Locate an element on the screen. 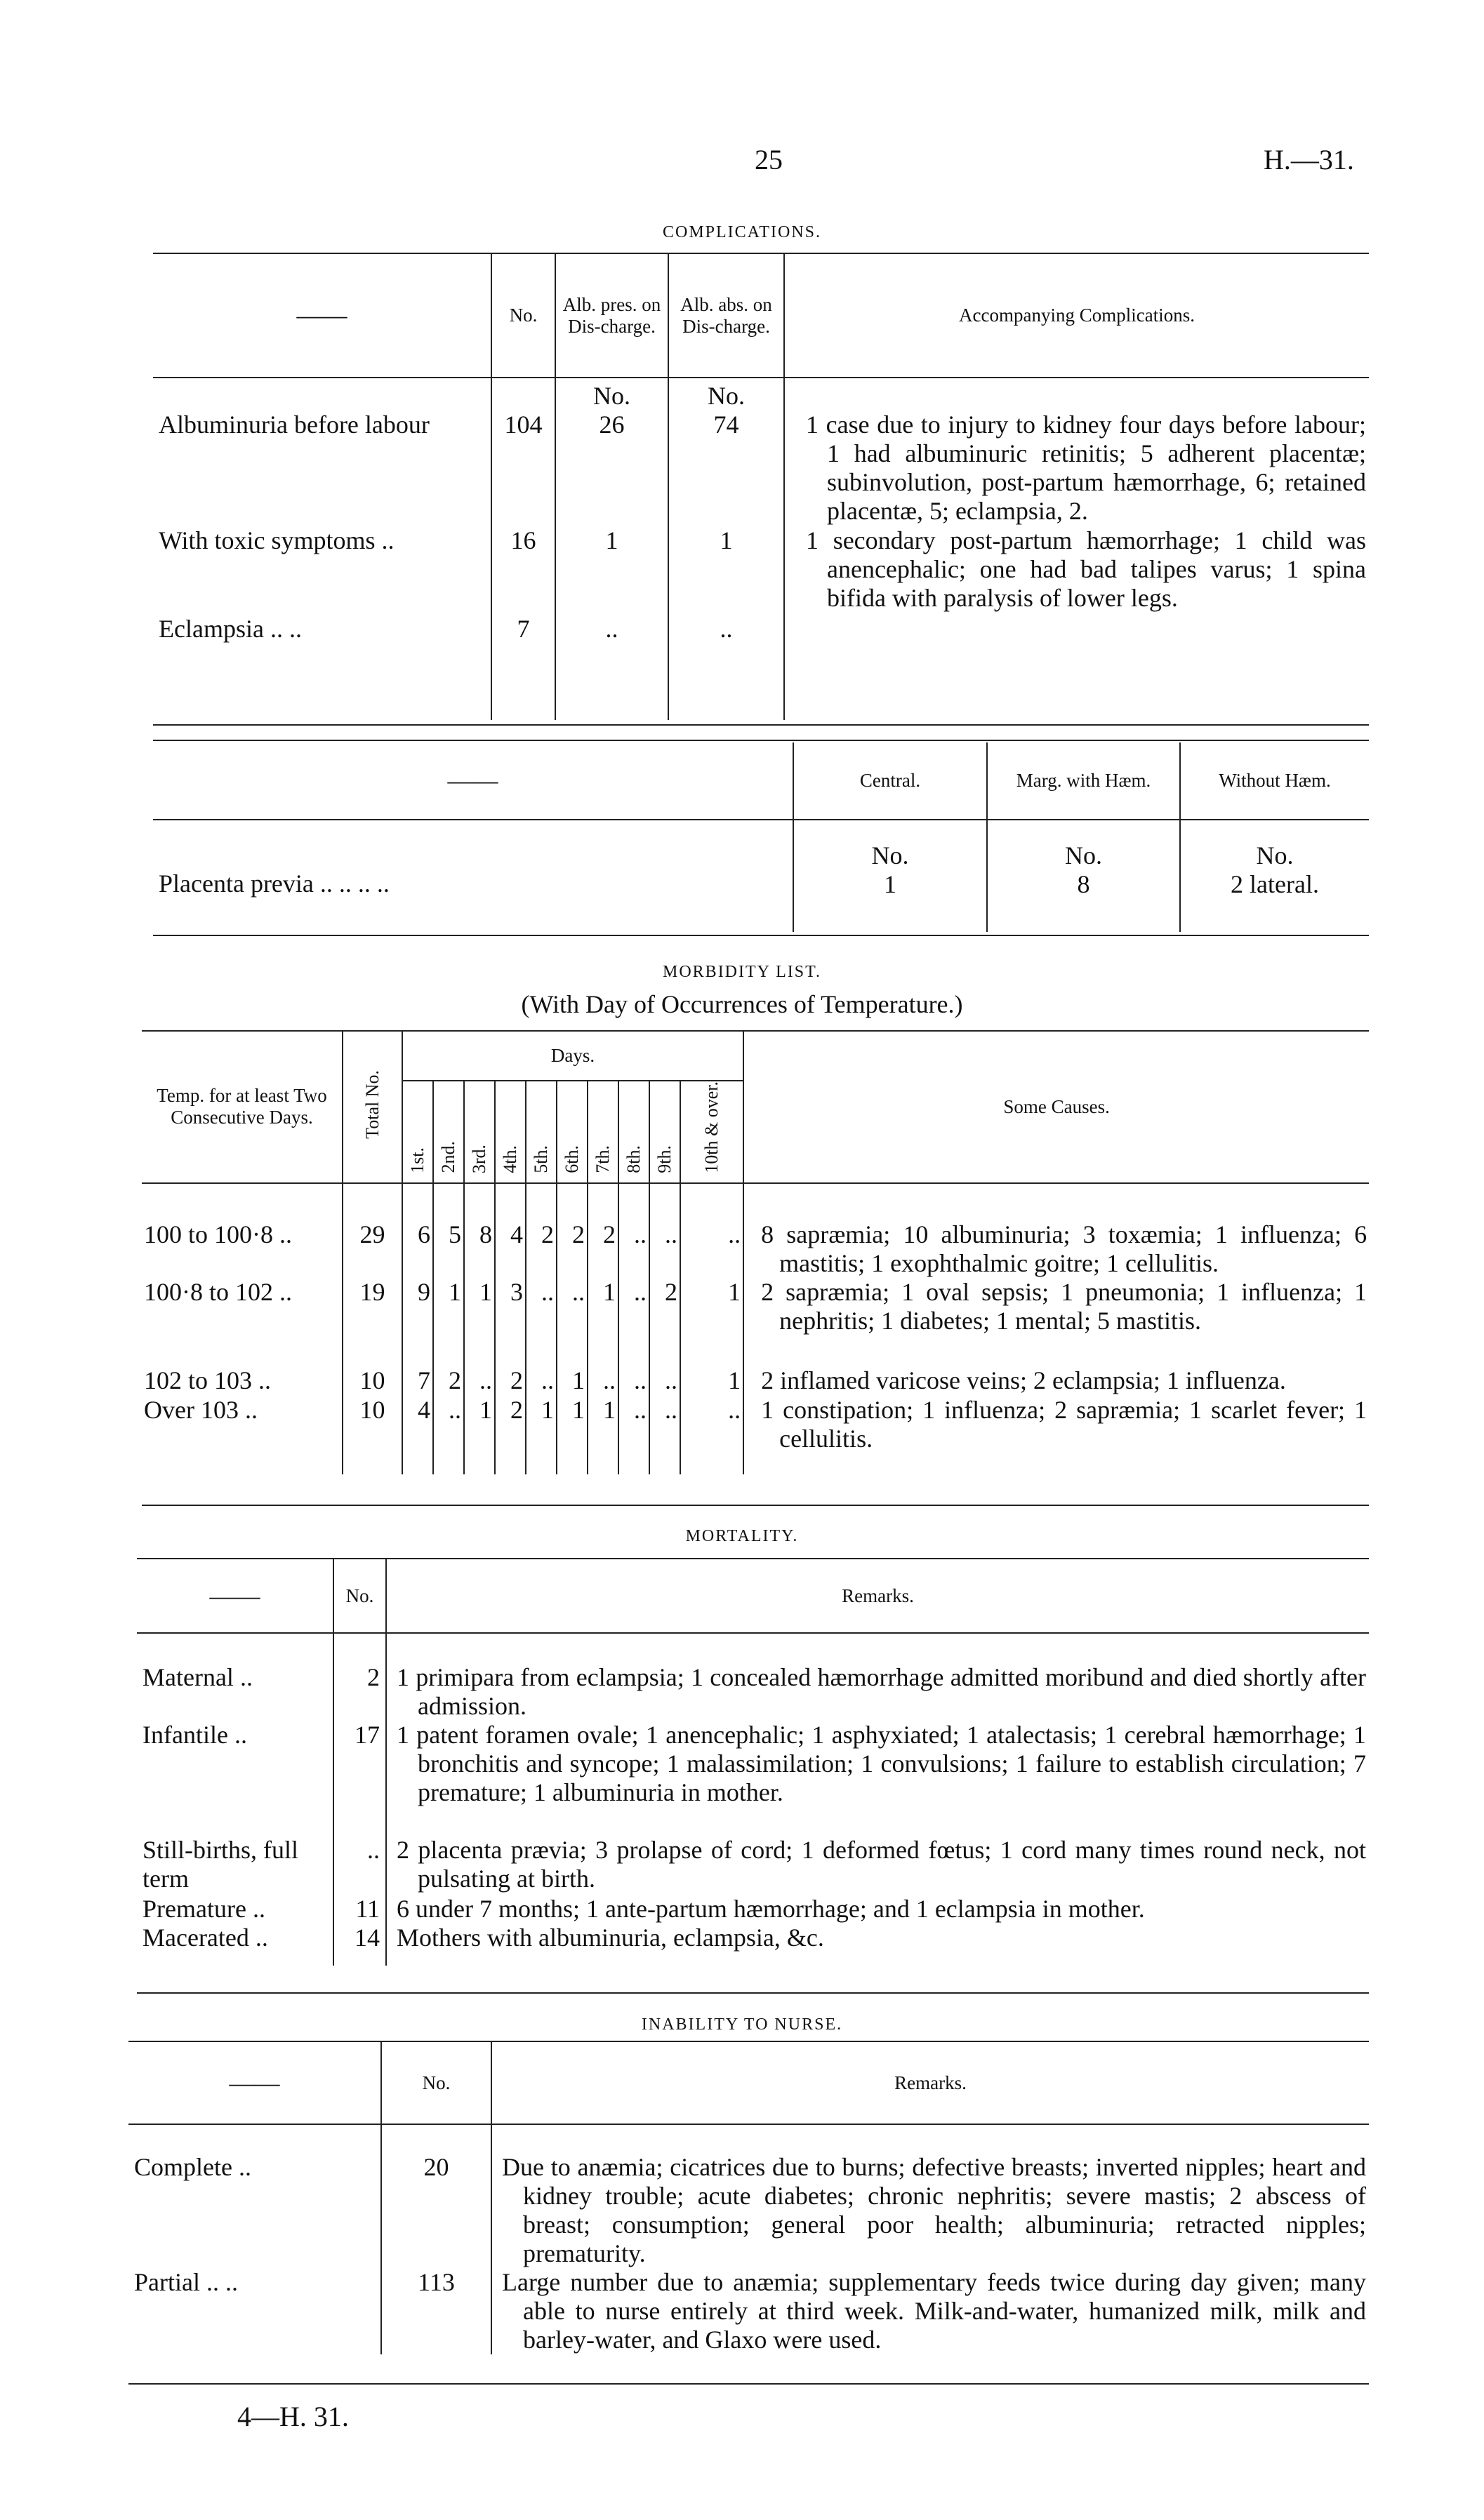 Image resolution: width=1484 pixels, height=2520 pixels. row-label: Albuminuria before labour is located at coordinates (294, 425).